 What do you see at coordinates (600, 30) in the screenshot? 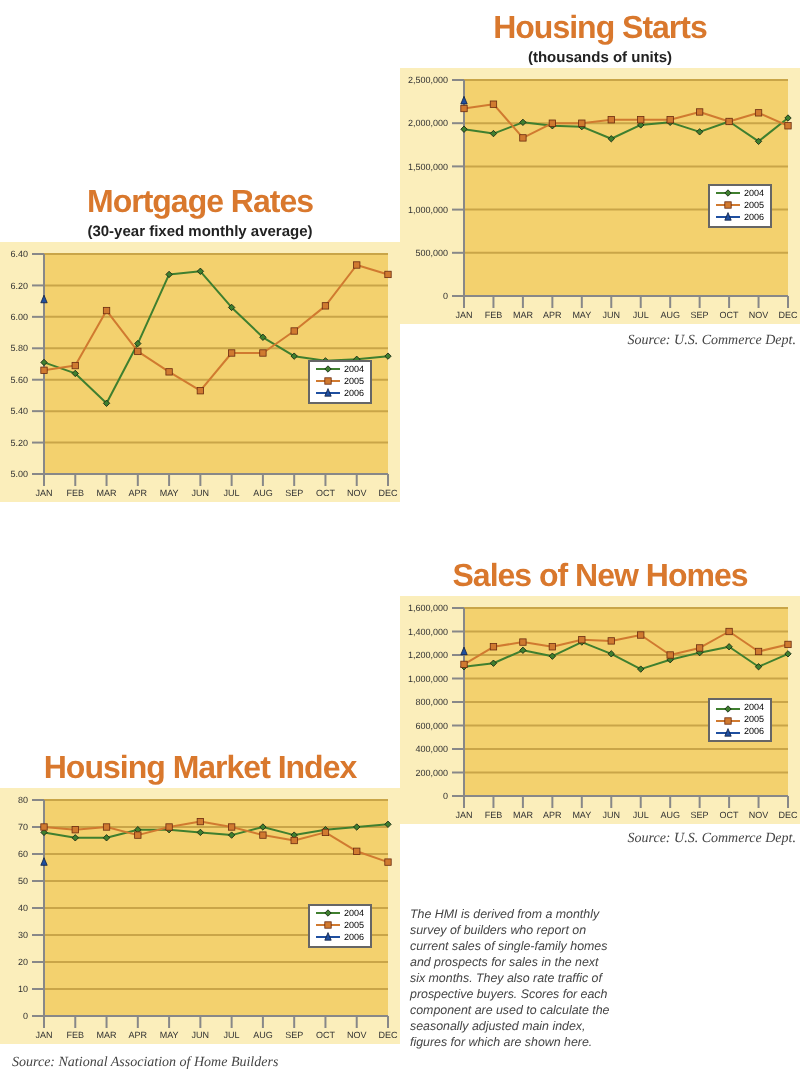
I see `chart-title: Housing Starts` at bounding box center [600, 30].